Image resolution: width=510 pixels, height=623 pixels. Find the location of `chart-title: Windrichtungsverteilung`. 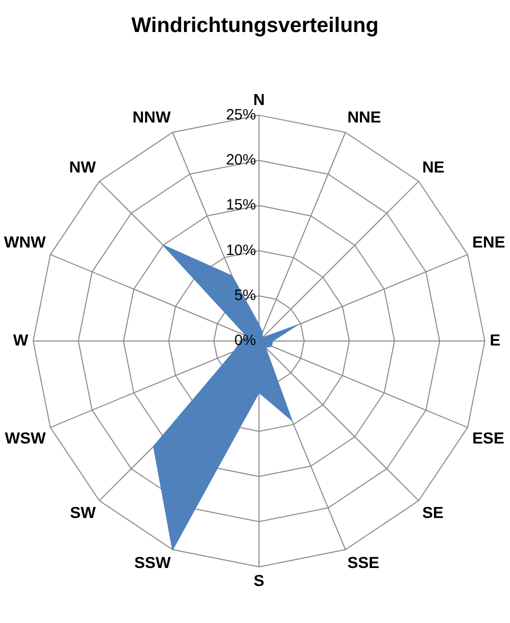

chart-title: Windrichtungsverteilung is located at coordinates (255, 26).